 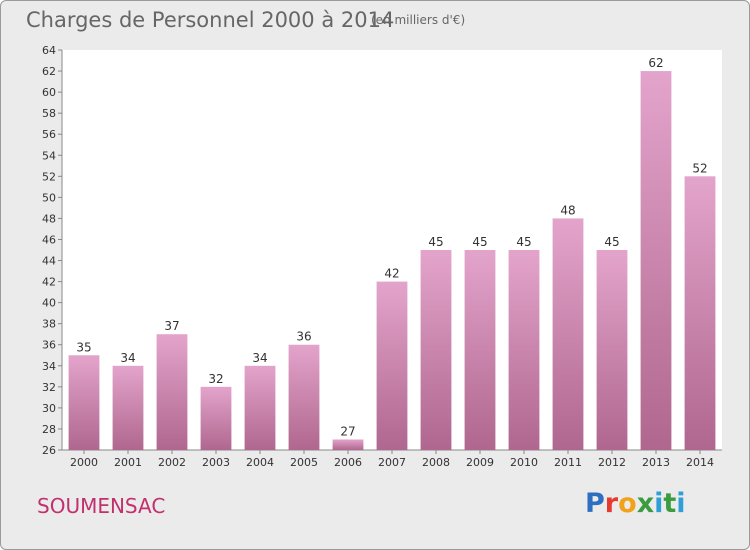 What do you see at coordinates (627, 503) in the screenshot?
I see `logo-letter: o` at bounding box center [627, 503].